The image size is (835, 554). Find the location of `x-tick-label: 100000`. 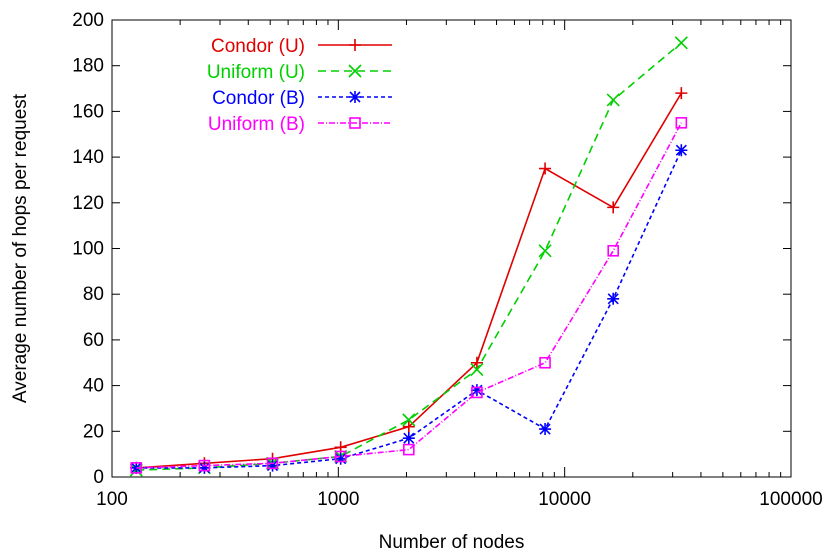

x-tick-label: 100000 is located at coordinates (790, 499).